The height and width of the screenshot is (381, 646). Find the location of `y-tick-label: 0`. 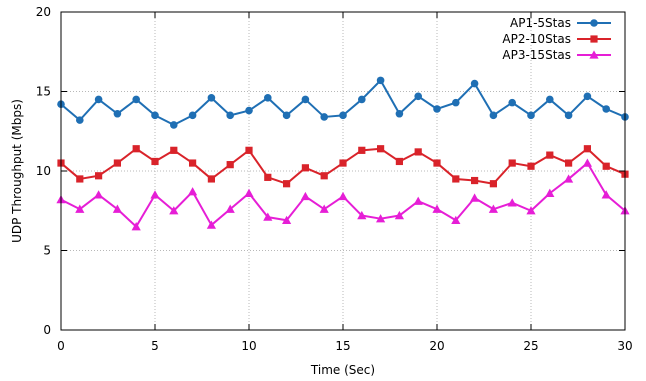

y-tick-label: 0 is located at coordinates (47, 330).